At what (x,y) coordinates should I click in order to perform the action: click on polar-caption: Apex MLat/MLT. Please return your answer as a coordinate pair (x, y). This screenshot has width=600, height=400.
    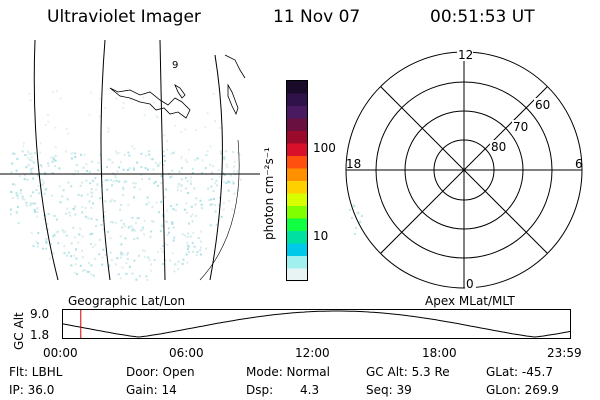
    Looking at the image, I should click on (470, 301).